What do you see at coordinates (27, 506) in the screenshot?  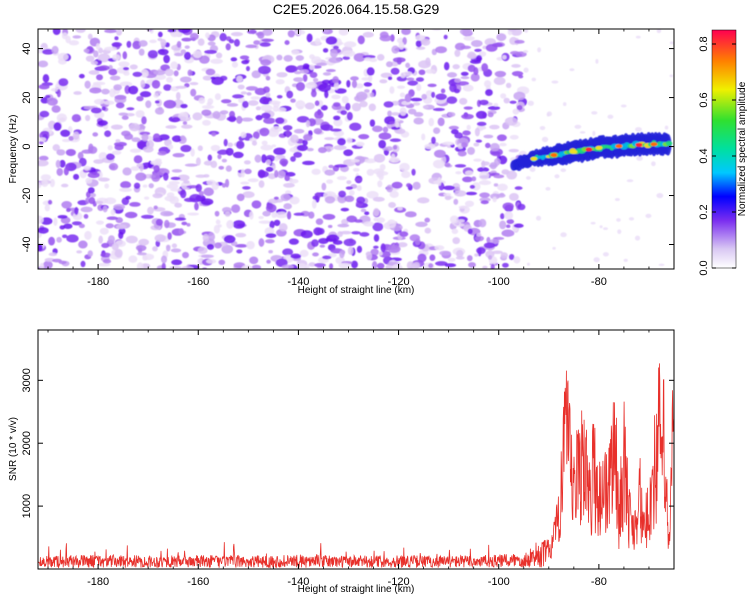 I see `y-tick-label: 1000` at bounding box center [27, 506].